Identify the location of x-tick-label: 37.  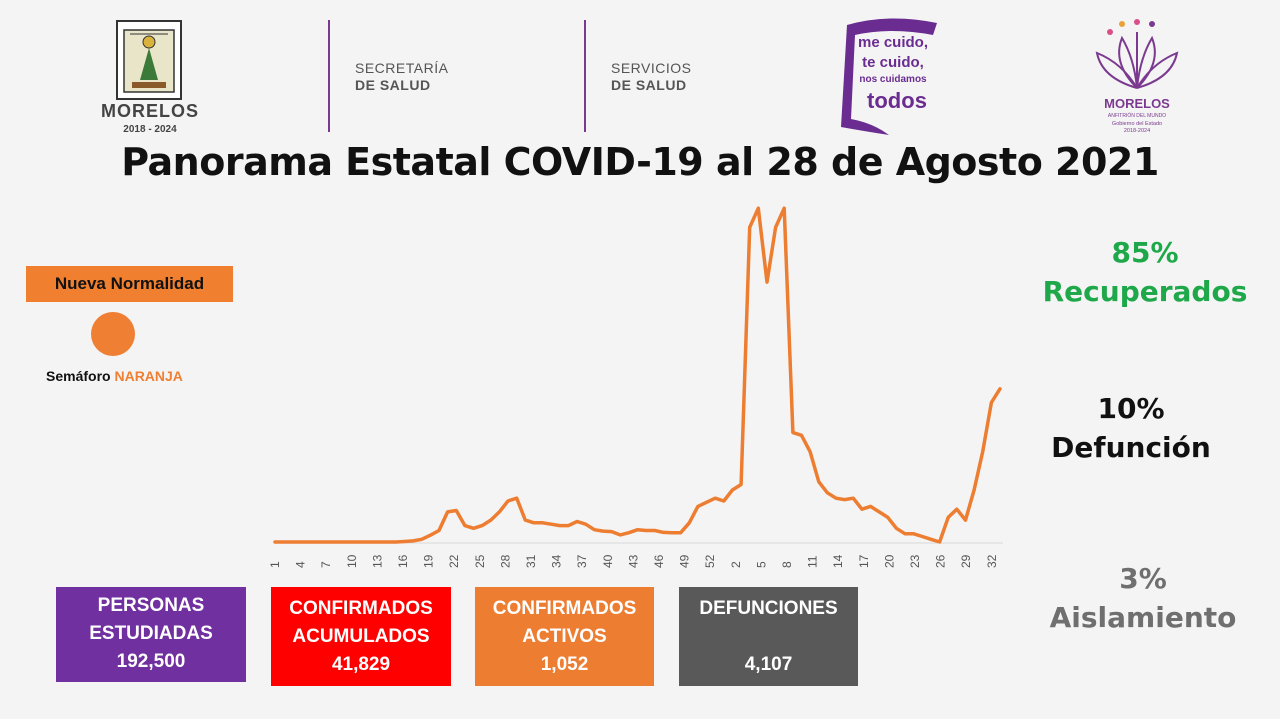
(582, 561).